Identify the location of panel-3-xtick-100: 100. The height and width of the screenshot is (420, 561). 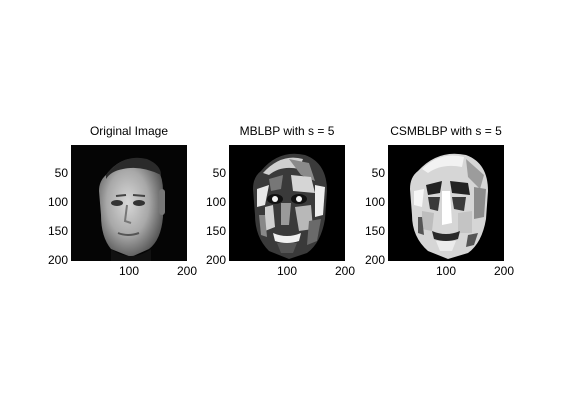
(446, 271).